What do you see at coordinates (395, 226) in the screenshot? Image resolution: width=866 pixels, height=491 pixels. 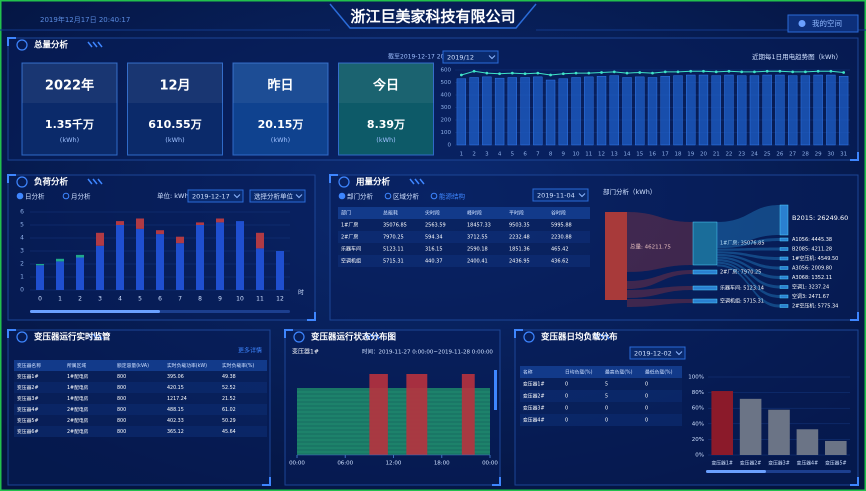 I see `table-cell: 35076.85` at bounding box center [395, 226].